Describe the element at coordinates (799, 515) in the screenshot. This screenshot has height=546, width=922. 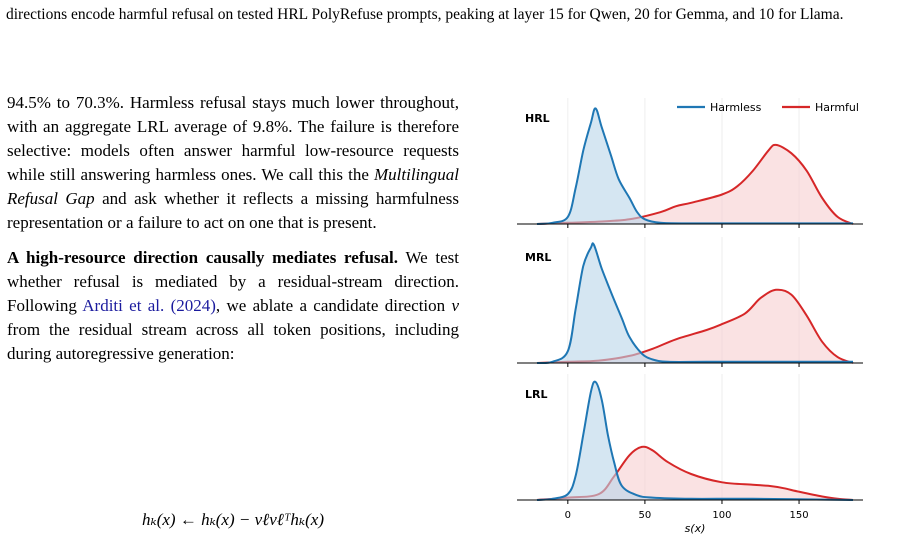
I see `x-tick-label: 150` at that location.